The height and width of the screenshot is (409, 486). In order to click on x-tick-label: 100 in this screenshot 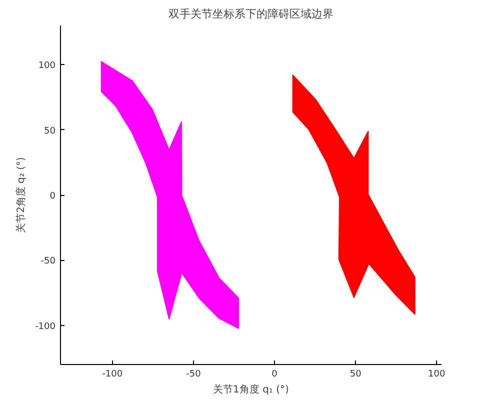, I will do `click(437, 375)`.